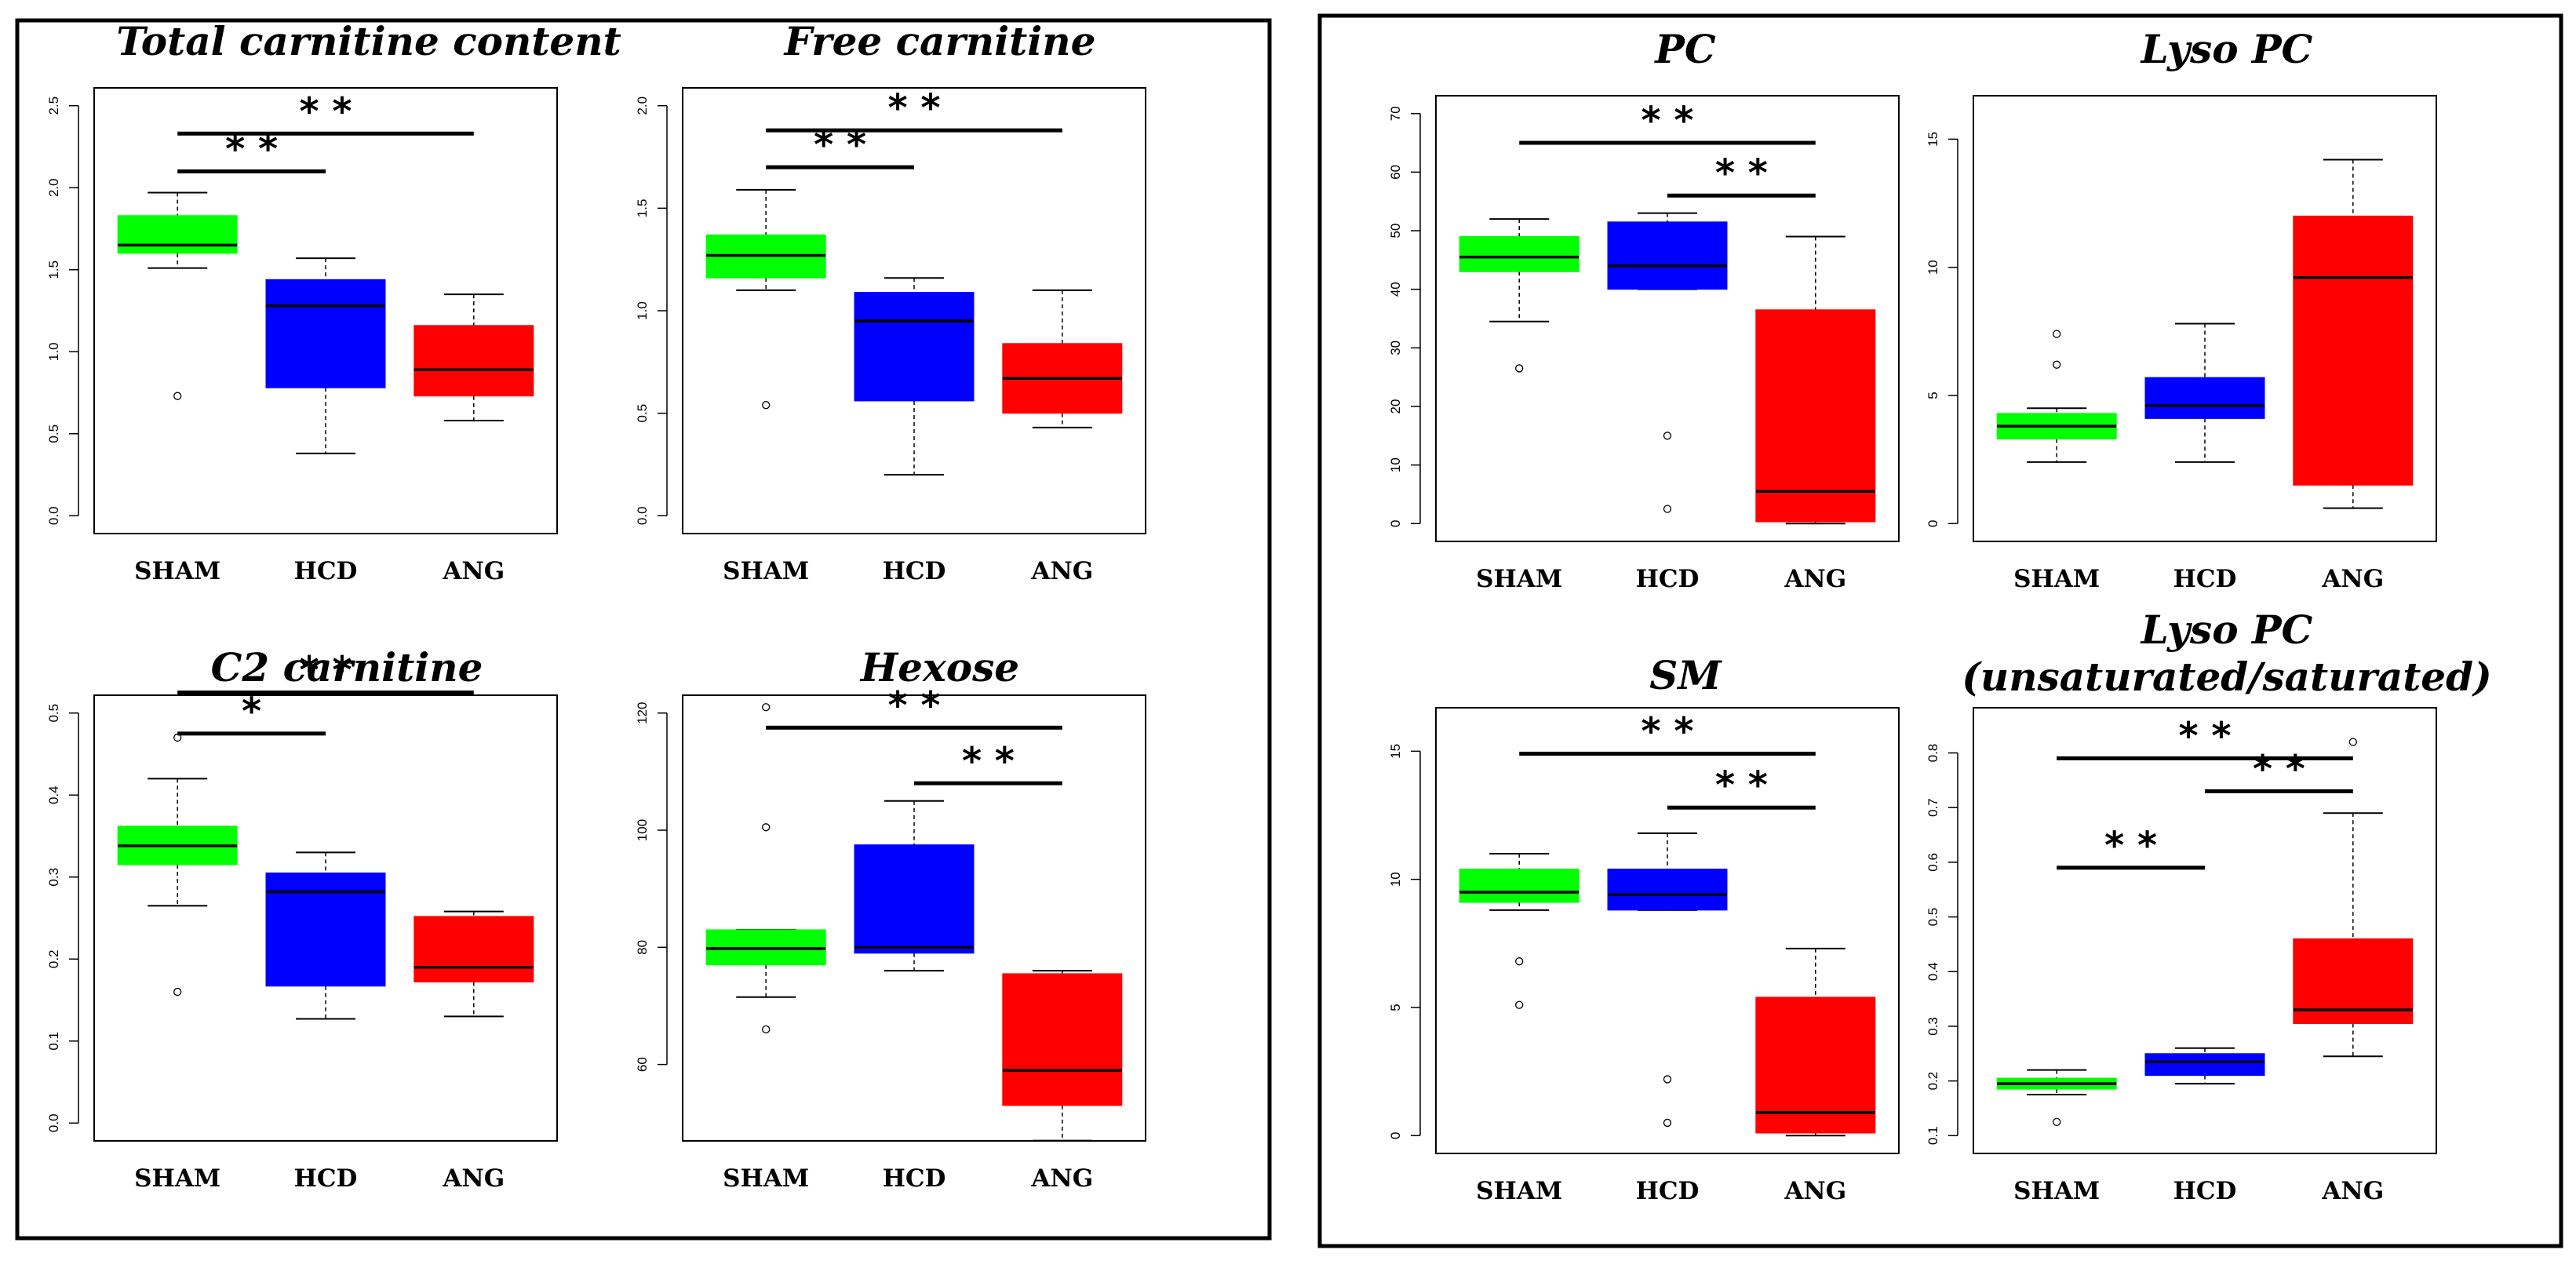  I want to click on y-tick-label: 120, so click(642, 713).